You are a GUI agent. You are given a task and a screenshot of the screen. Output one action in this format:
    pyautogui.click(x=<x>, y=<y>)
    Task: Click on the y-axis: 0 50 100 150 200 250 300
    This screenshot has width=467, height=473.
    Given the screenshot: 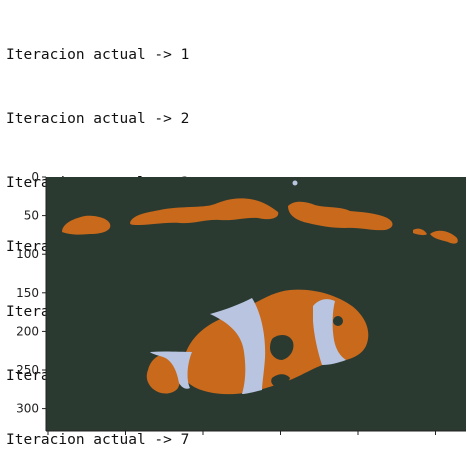 What is the action you would take?
    pyautogui.click(x=31, y=300)
    